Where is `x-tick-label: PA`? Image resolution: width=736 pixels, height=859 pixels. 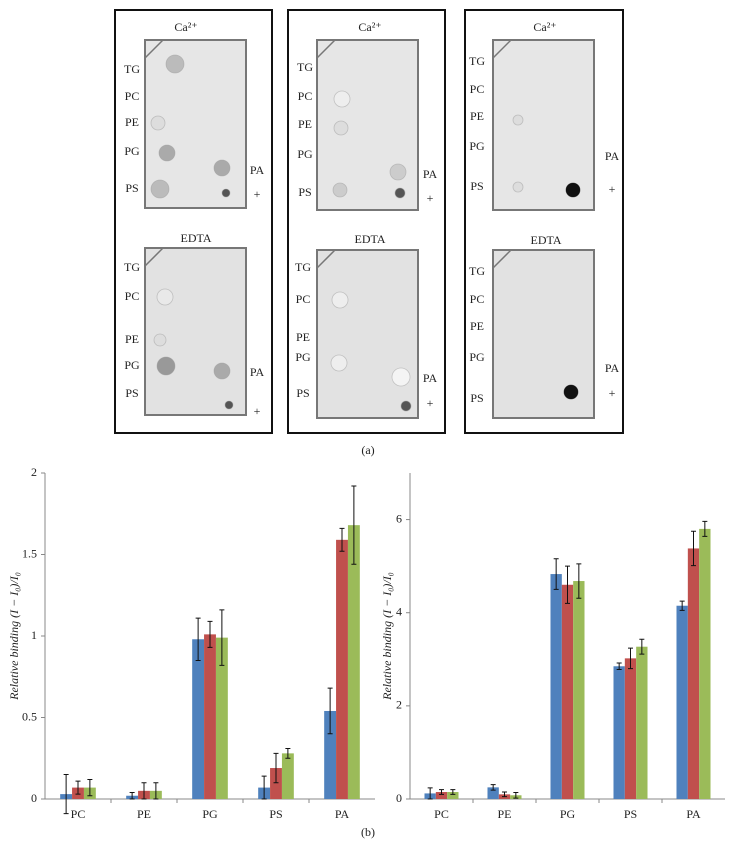 x-tick-label: PA is located at coordinates (342, 814).